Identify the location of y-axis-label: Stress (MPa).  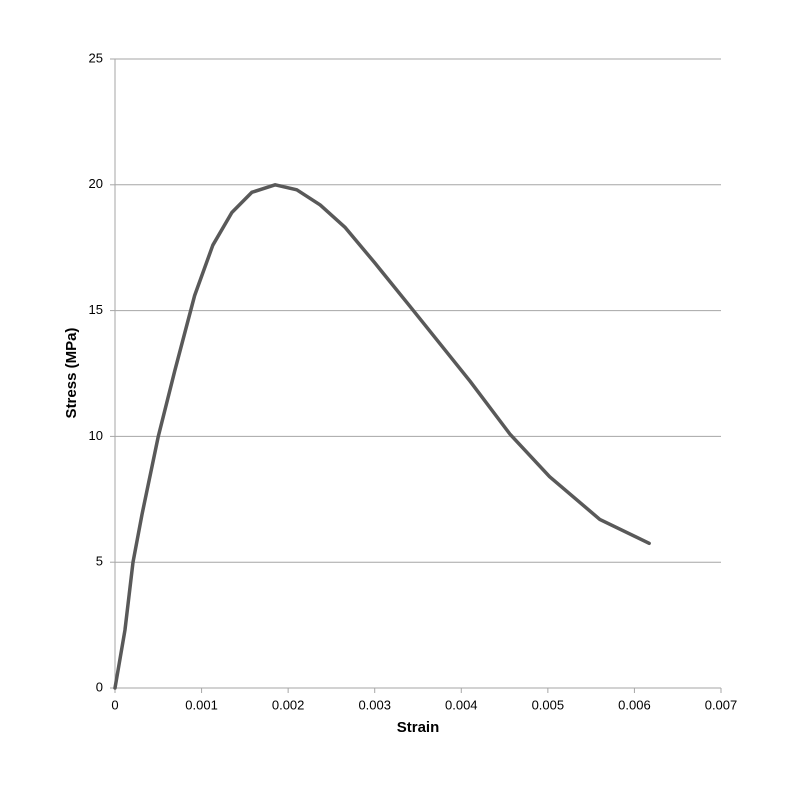
(71, 373).